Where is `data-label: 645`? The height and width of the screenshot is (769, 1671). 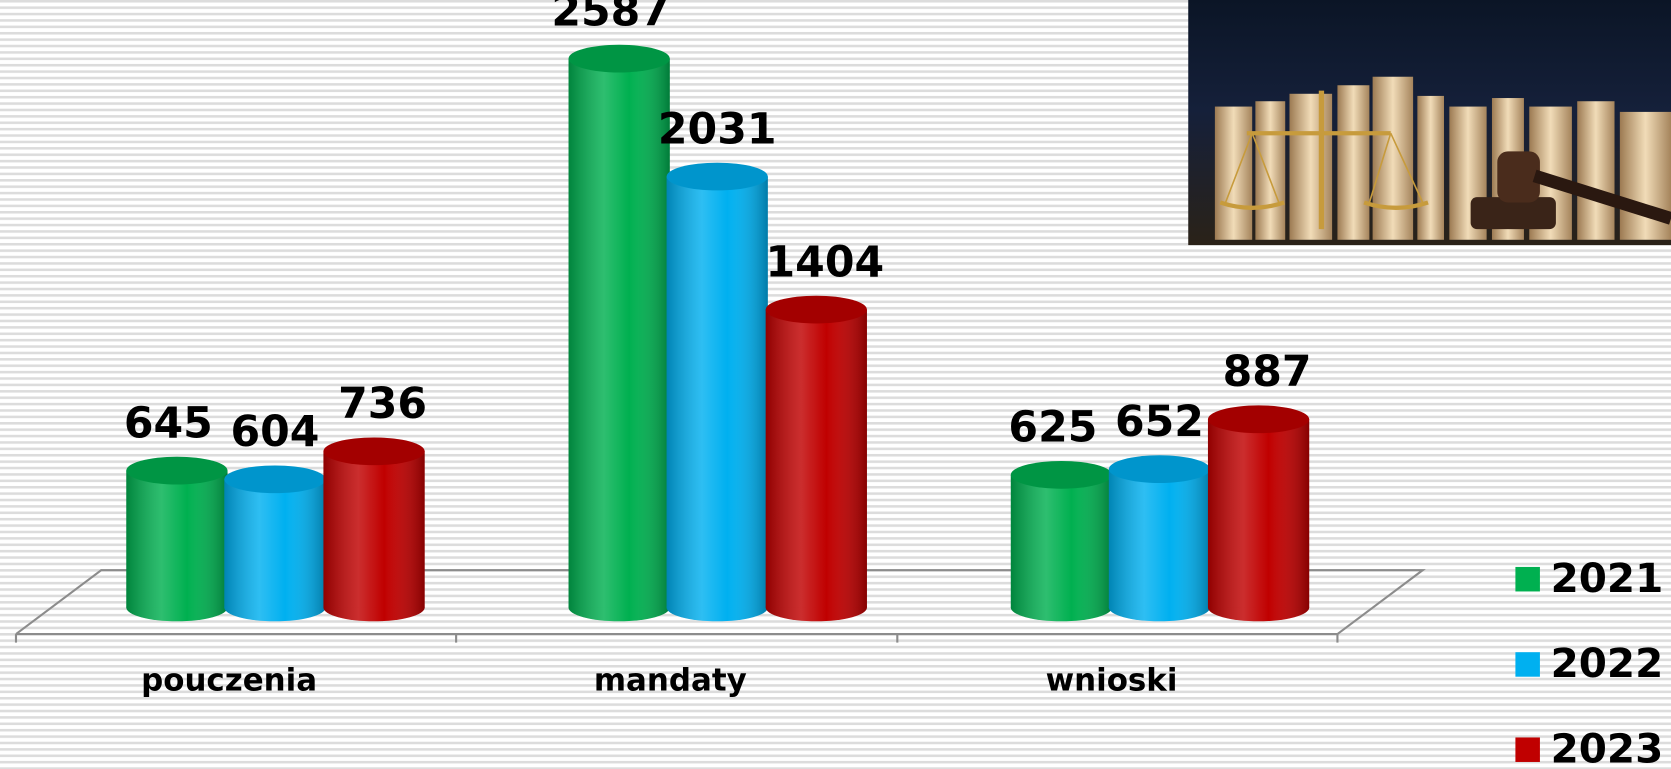 data-label: 645 is located at coordinates (168, 423).